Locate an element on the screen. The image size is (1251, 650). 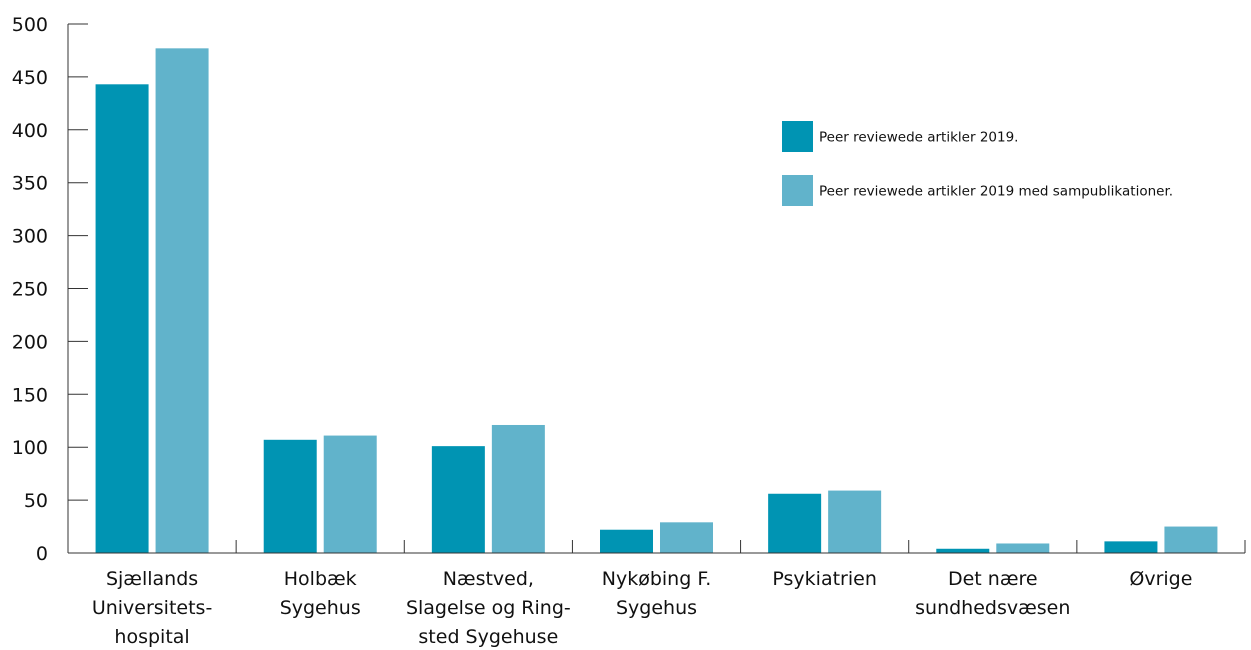
x-category-label-line: Psykiatrien is located at coordinates (824, 579).